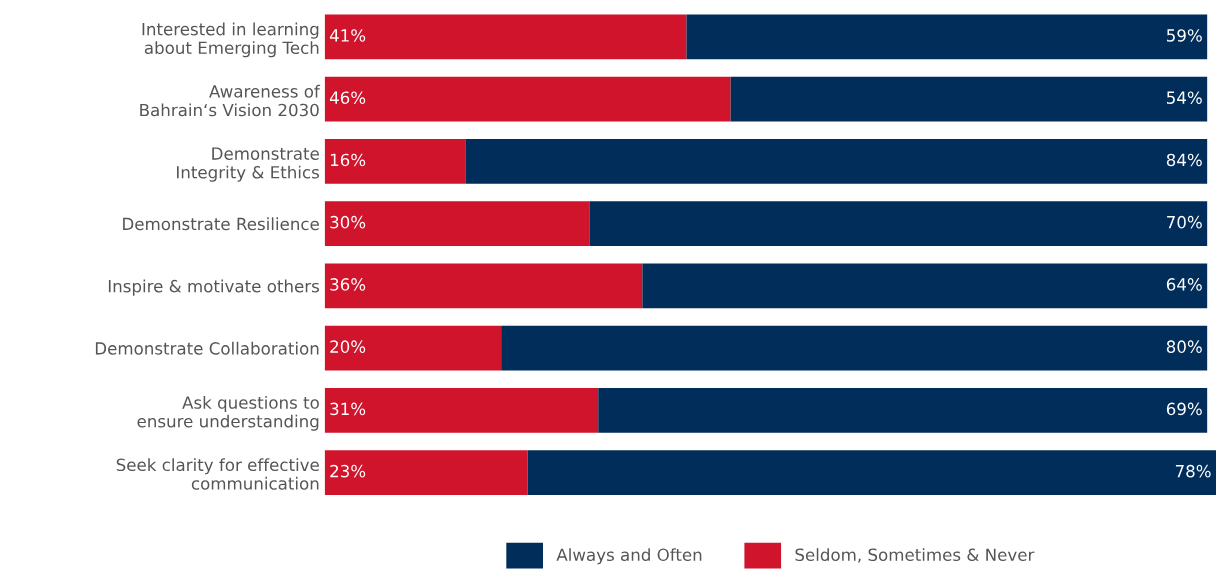 The height and width of the screenshot is (579, 1216). Describe the element at coordinates (348, 284) in the screenshot. I see `data-label: 36%` at that location.